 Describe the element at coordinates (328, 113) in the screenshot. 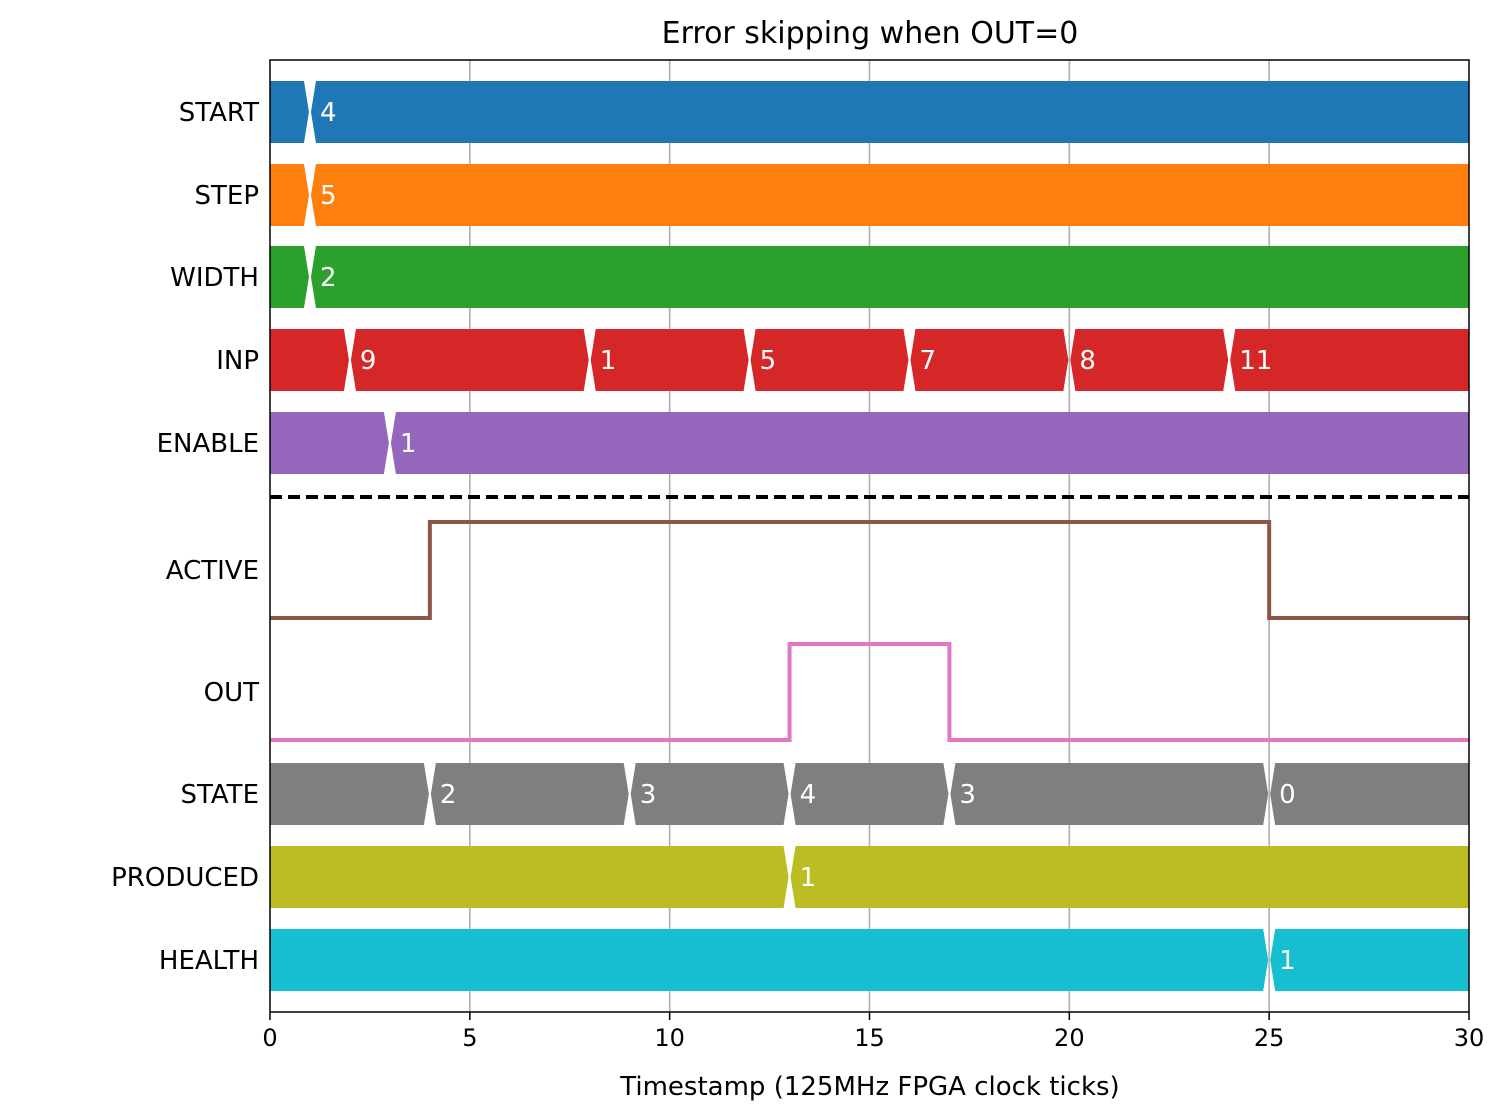

I see `value-label-start-0: 4` at that location.